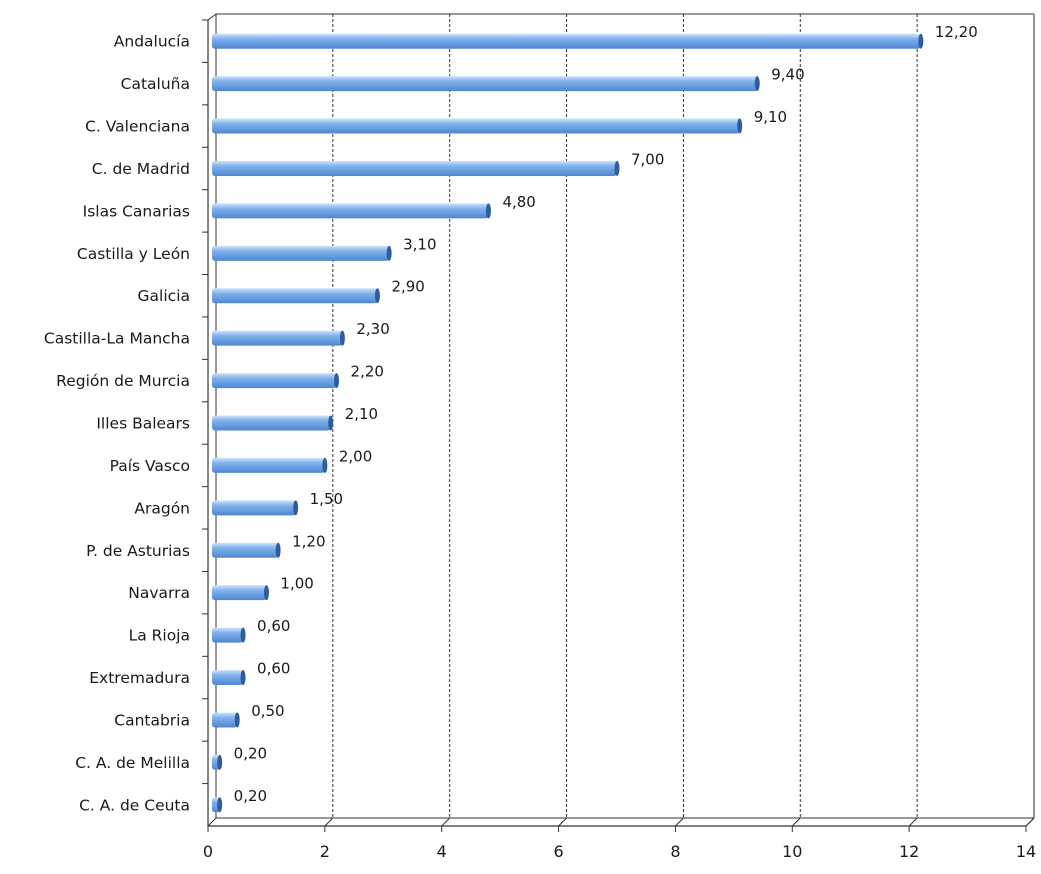  I want to click on value-label: 9,10, so click(770, 117).